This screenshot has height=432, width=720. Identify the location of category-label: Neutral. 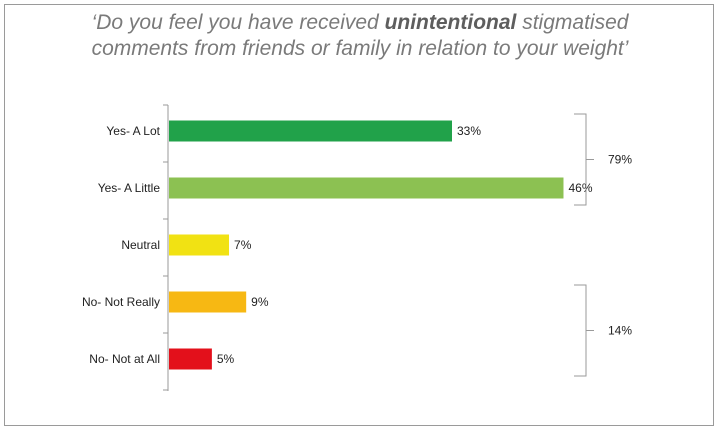
(140, 245).